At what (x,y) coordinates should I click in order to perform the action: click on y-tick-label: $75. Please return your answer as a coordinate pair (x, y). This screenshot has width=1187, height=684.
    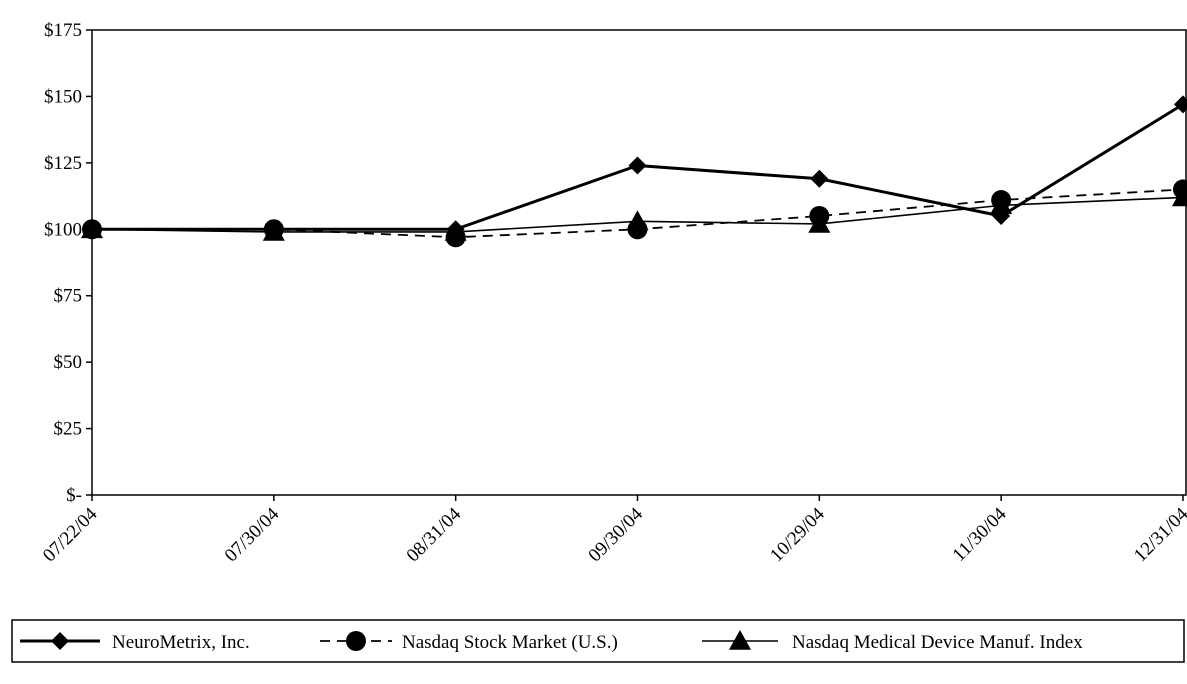
    Looking at the image, I should click on (68, 296).